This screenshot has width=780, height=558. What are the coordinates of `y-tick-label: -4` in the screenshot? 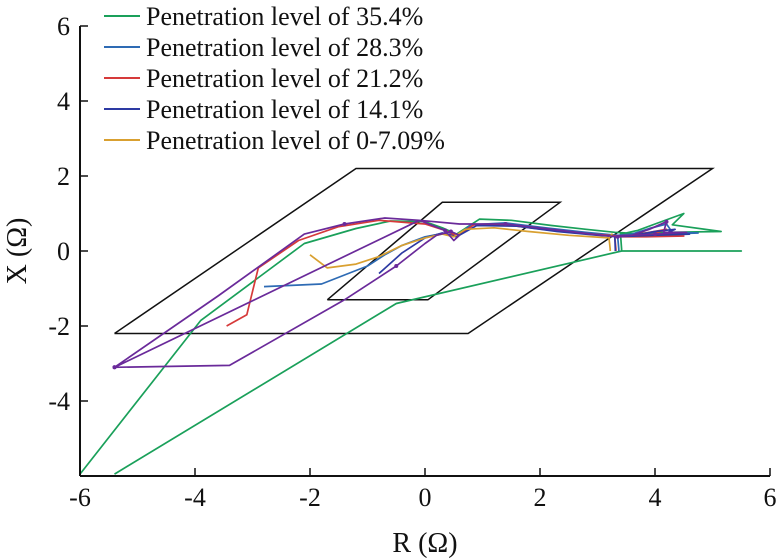 It's located at (59, 401).